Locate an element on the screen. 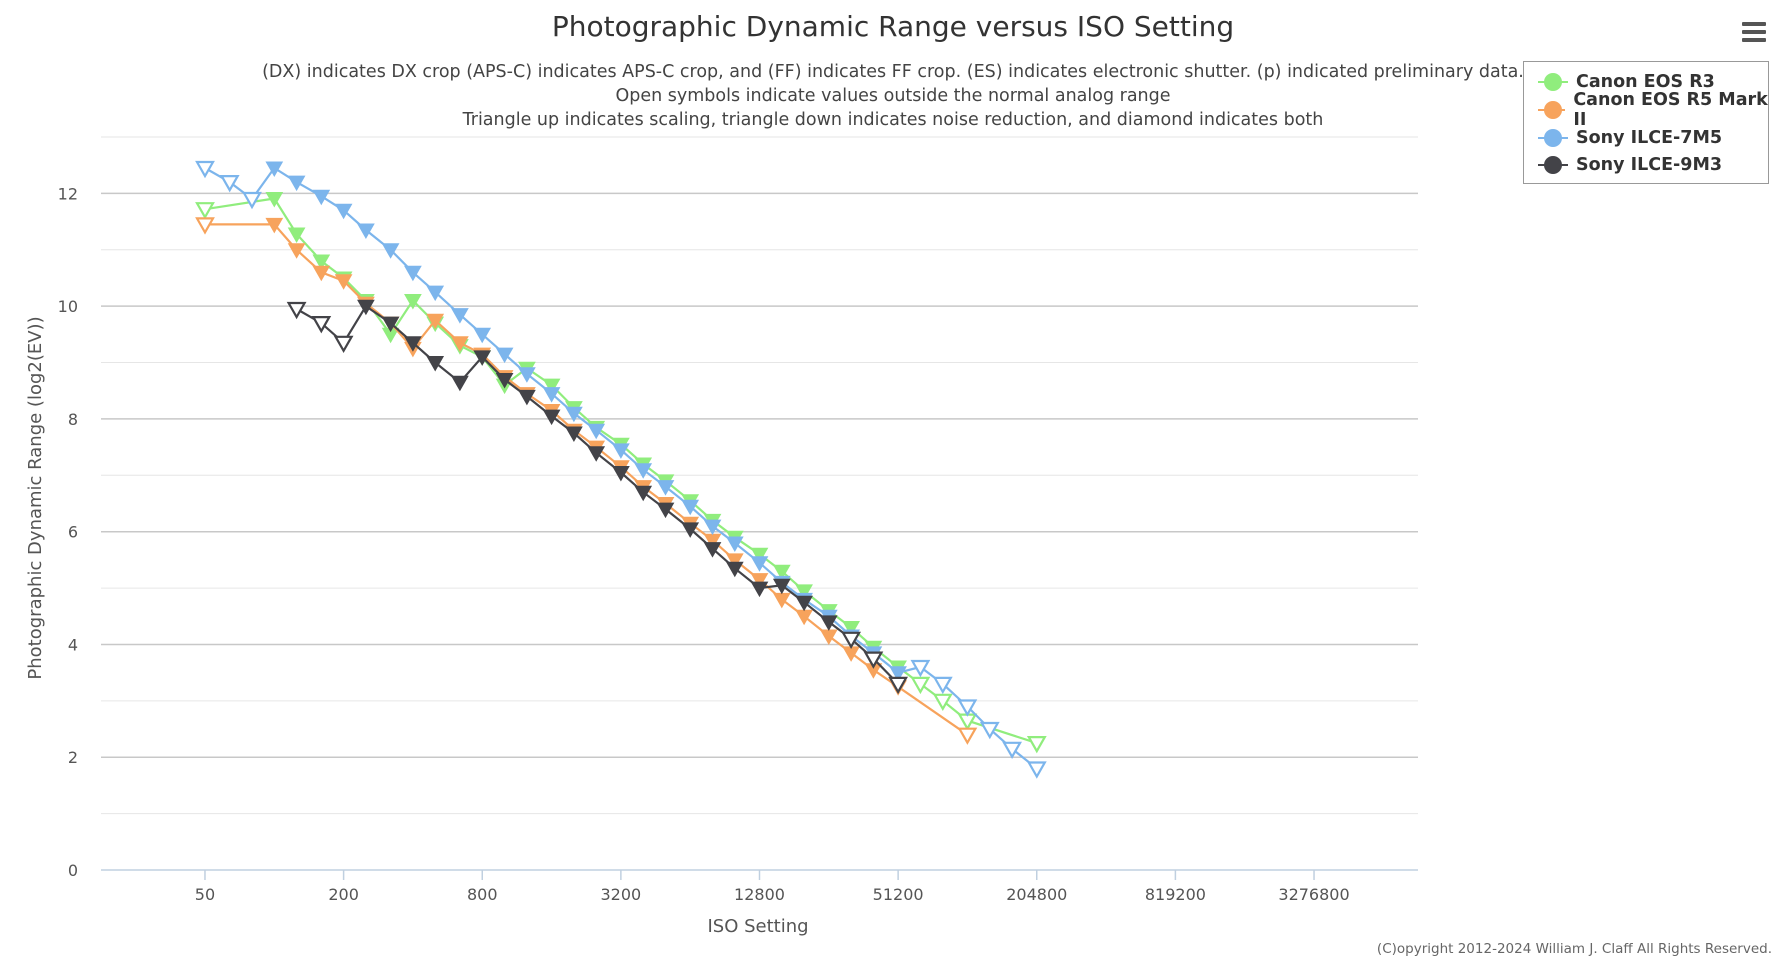  chart-menu-button is located at coordinates (1753, 33).